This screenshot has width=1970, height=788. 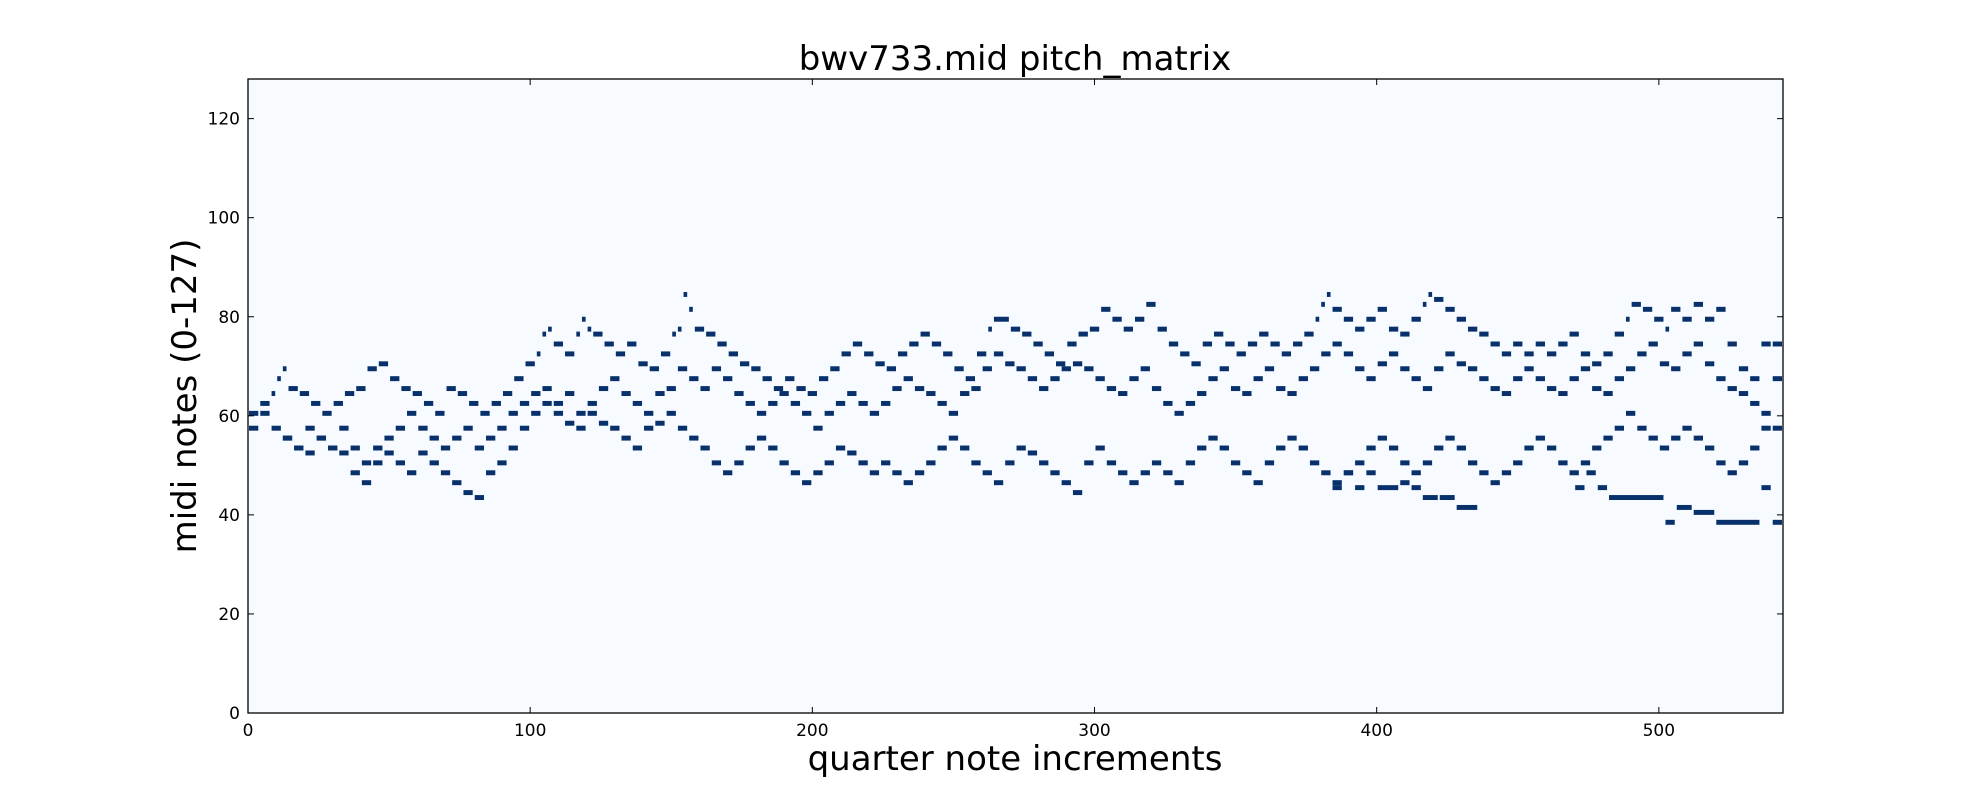 I want to click on y-tick-label: 80, so click(x=229, y=318).